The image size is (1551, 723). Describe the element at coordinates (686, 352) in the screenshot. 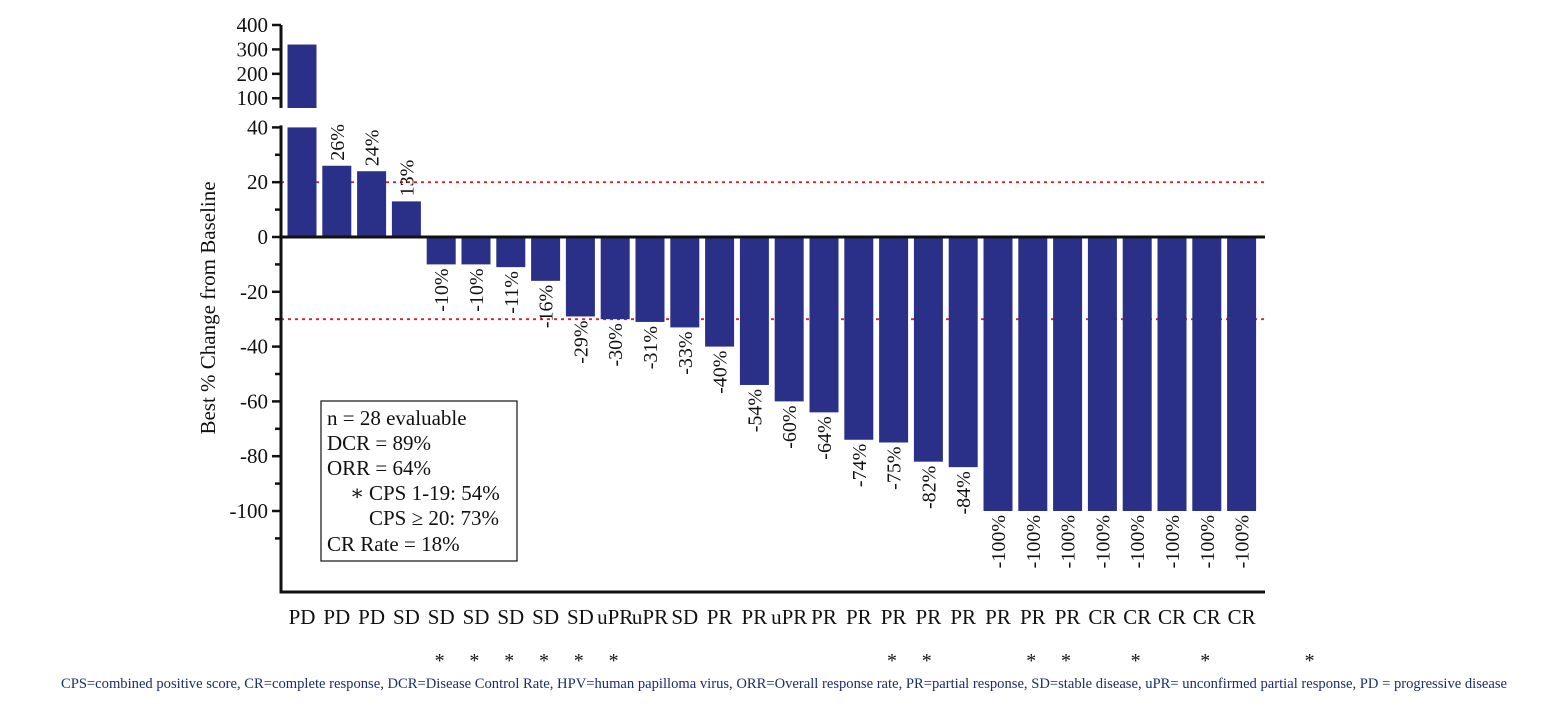

I see `data-label: -33%` at that location.